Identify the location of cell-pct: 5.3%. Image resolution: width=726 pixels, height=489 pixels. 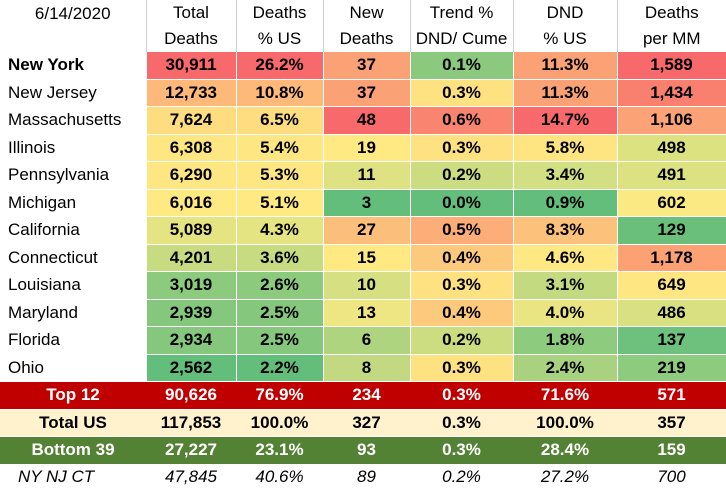
(280, 175).